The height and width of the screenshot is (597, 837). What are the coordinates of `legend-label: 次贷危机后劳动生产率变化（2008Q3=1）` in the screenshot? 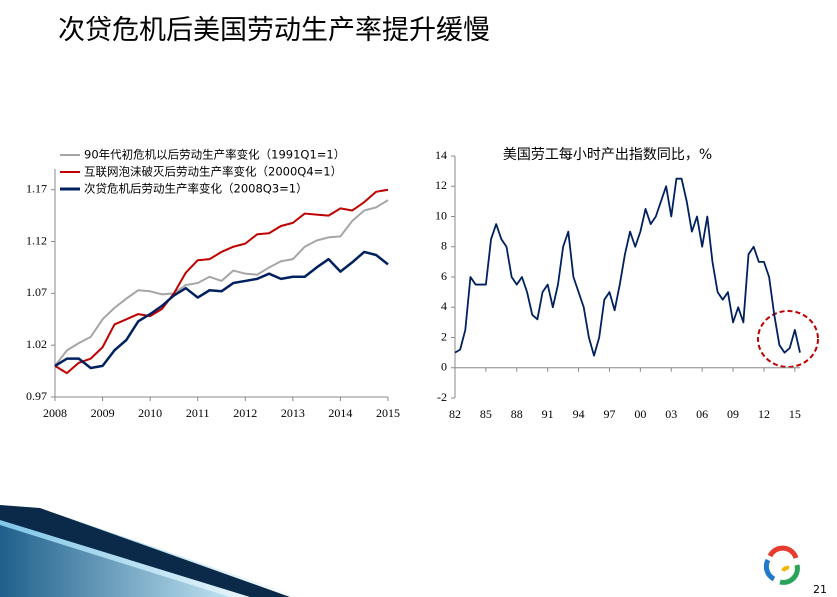 It's located at (196, 189).